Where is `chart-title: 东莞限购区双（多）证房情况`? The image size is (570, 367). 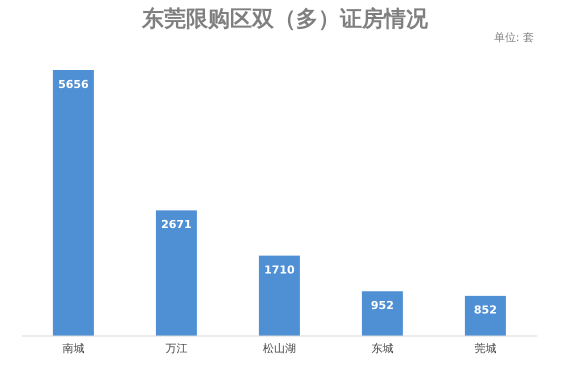 chart-title: 东莞限购区双（多）证房情况 is located at coordinates (285, 19).